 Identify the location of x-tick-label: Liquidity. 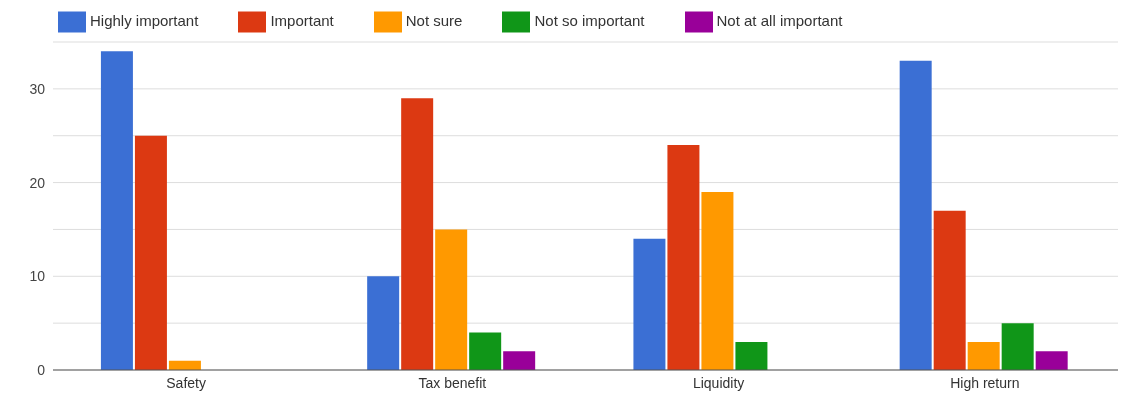
(718, 382).